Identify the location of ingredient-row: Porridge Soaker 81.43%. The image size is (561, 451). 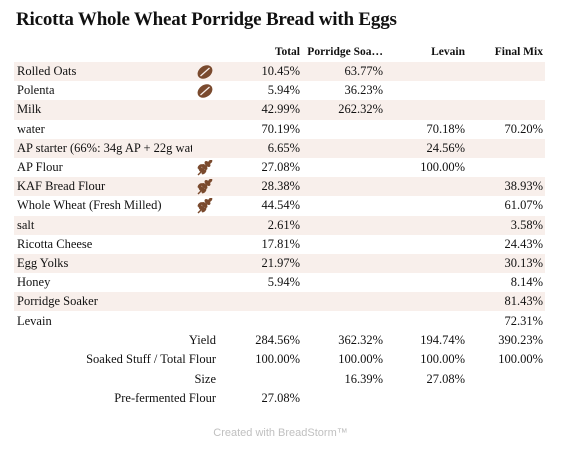
(279, 302).